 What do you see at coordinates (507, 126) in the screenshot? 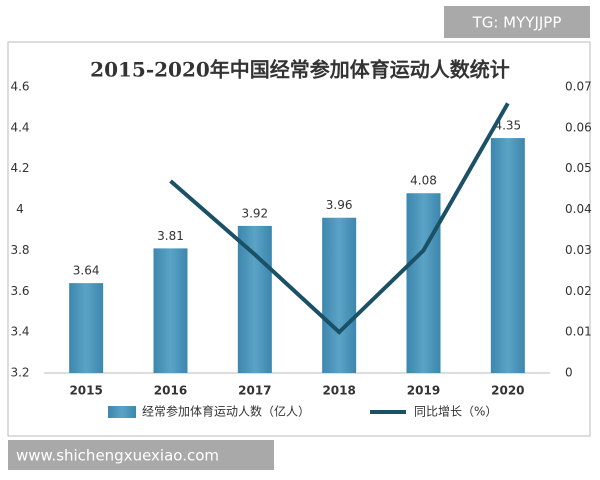
I see `data-label: 4.35` at bounding box center [507, 126].